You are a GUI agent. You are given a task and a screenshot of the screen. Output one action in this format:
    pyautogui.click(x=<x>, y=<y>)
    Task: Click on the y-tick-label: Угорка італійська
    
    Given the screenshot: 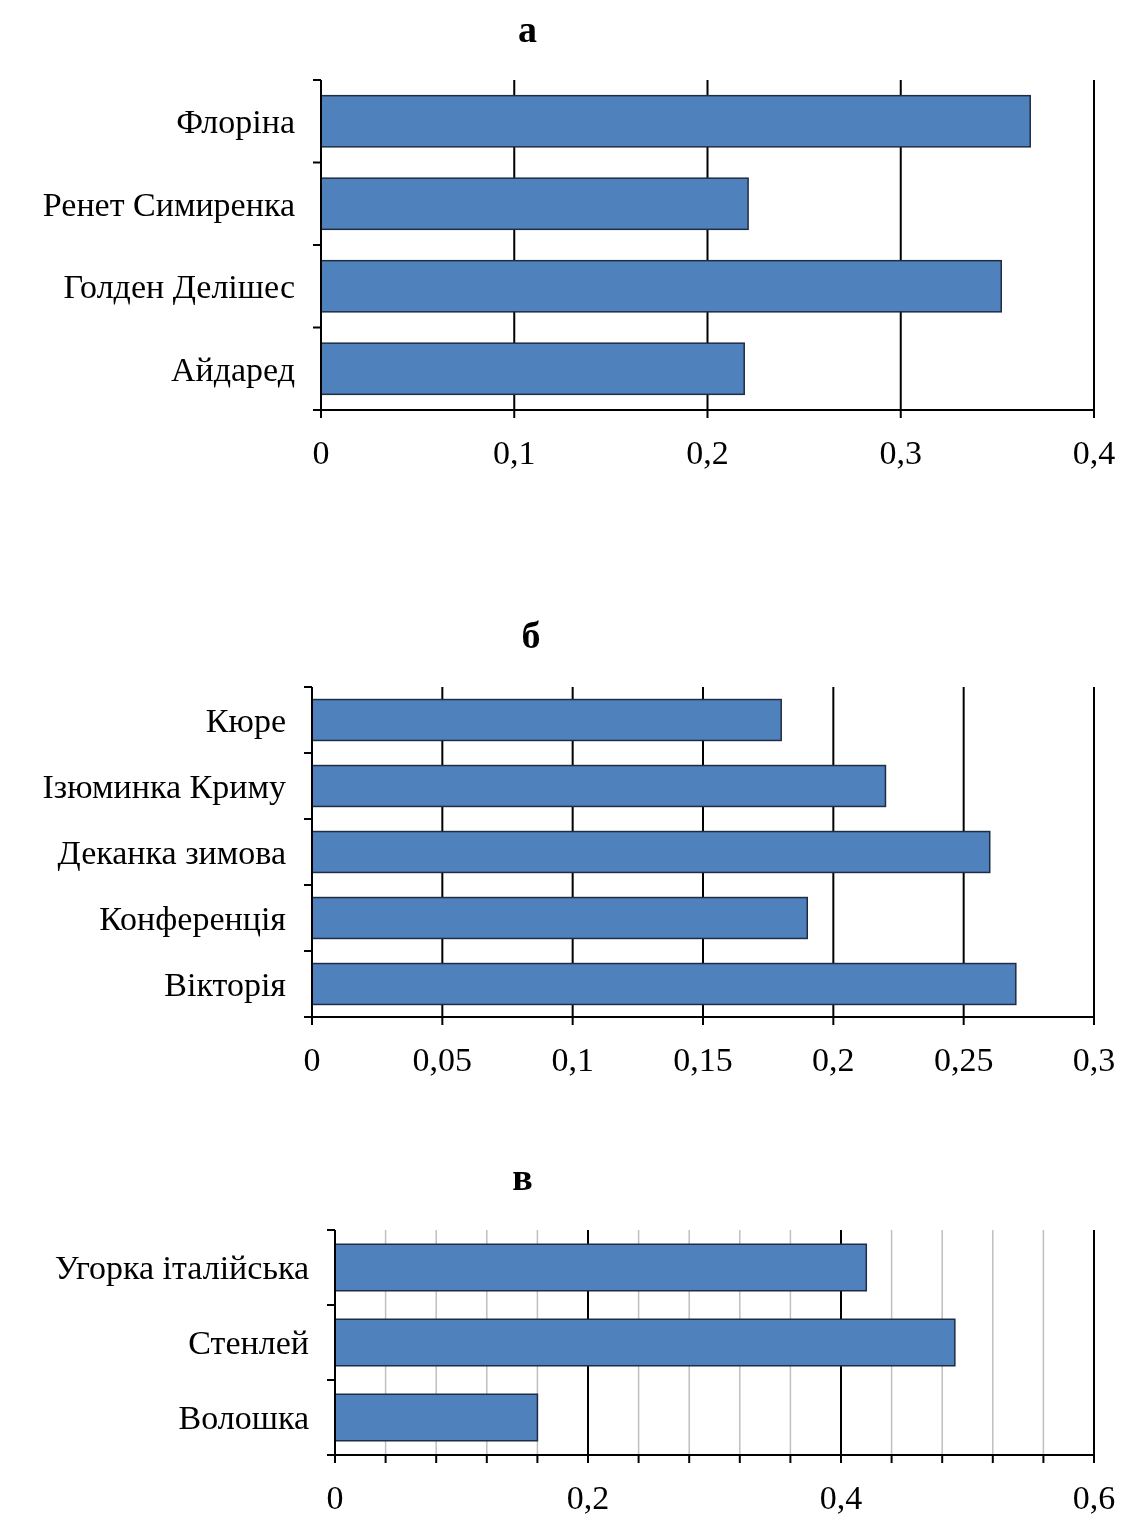 What is the action you would take?
    pyautogui.click(x=181, y=1268)
    